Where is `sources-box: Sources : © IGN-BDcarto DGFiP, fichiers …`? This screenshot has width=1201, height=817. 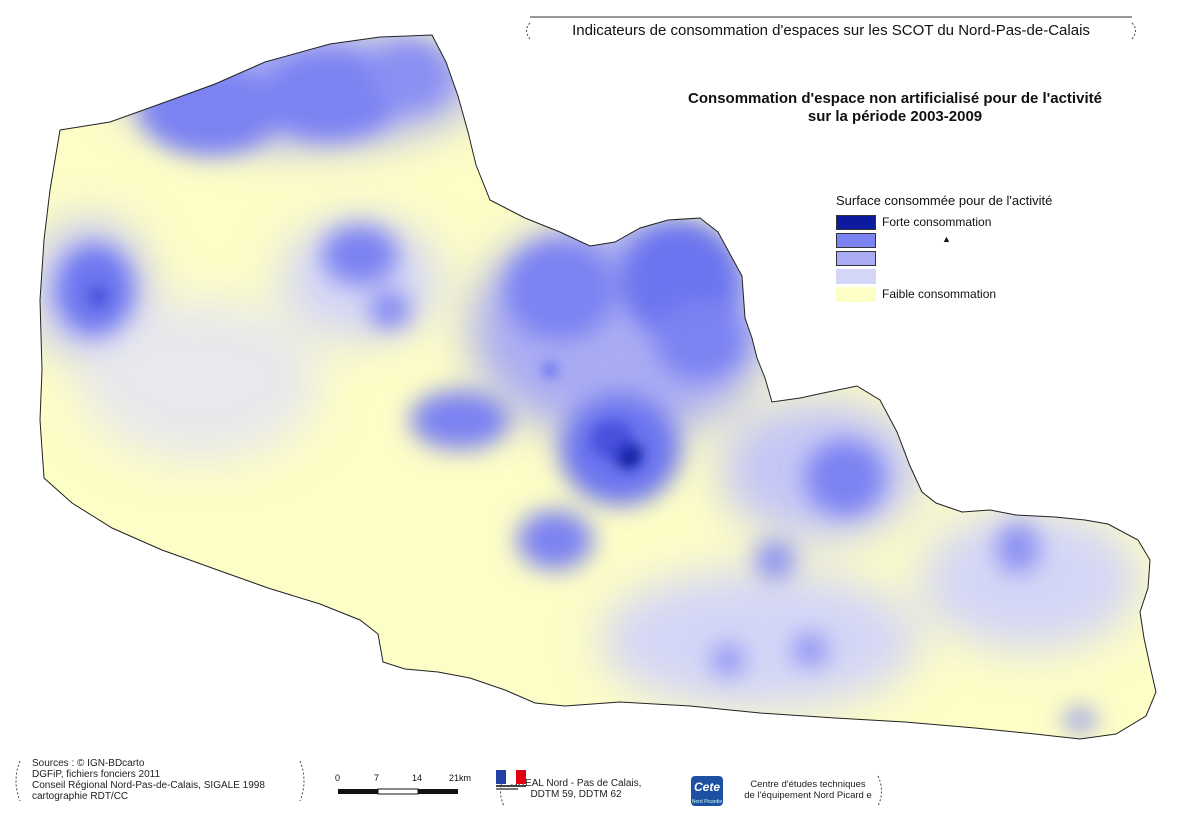 sources-box: Sources : © IGN-BDcarto DGFiP, fichiers … is located at coordinates (160, 781).